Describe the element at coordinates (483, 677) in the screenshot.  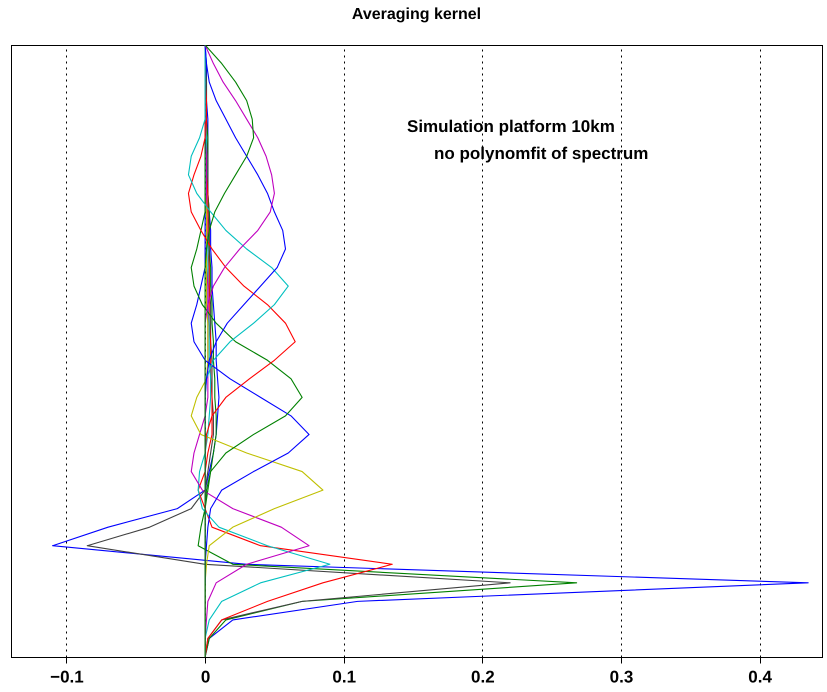
I see `x-tick-label: 0.2` at that location.